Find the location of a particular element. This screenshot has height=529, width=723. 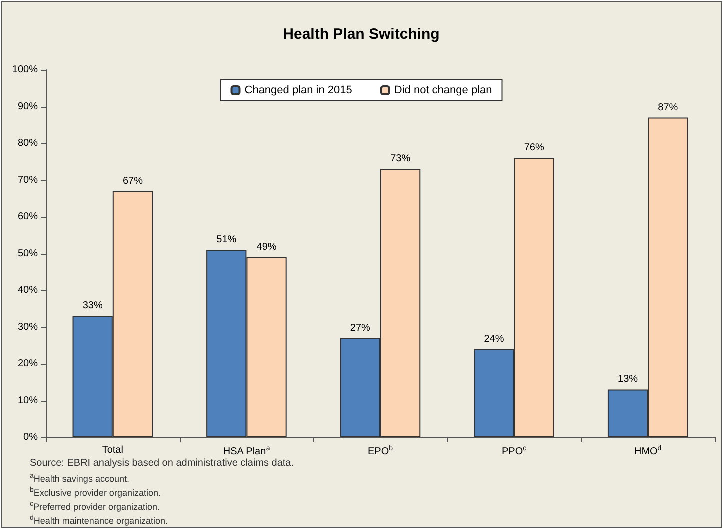

data-label: 73% is located at coordinates (400, 159).